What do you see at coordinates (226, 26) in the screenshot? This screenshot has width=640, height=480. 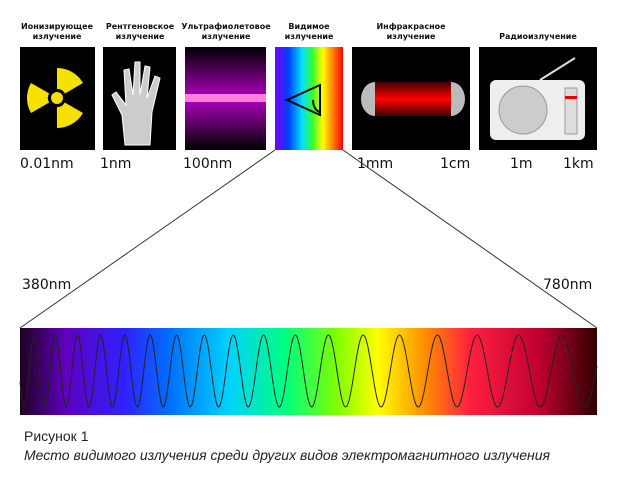 I see `band-label: Ультрафиолетовое` at bounding box center [226, 26].